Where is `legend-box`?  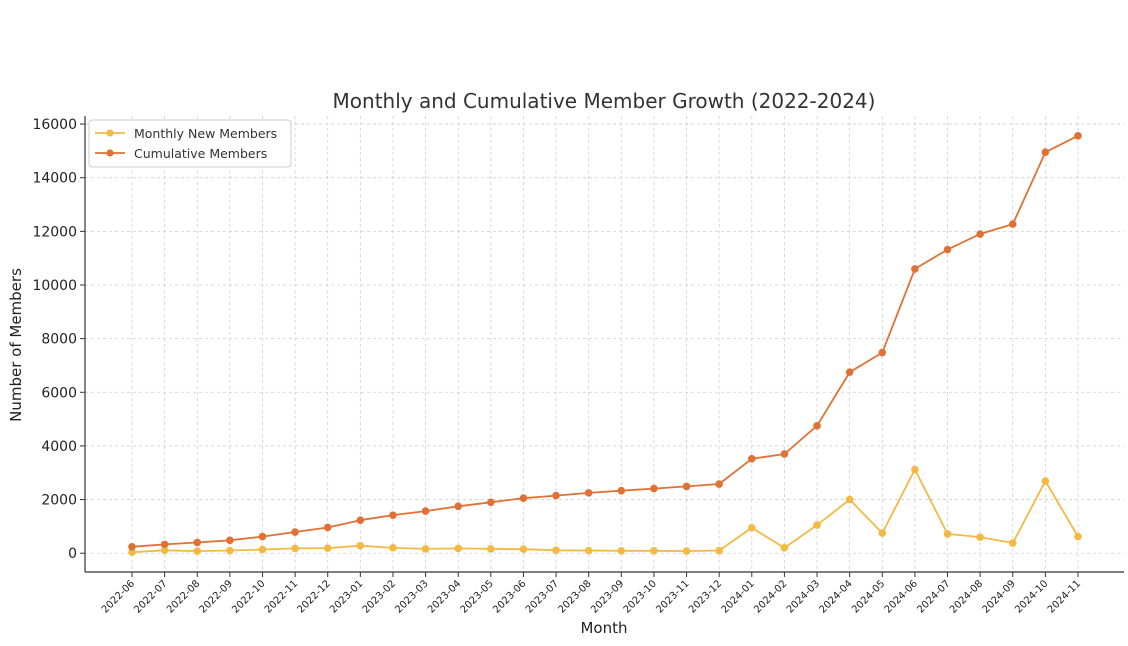
legend-box is located at coordinates (190, 143).